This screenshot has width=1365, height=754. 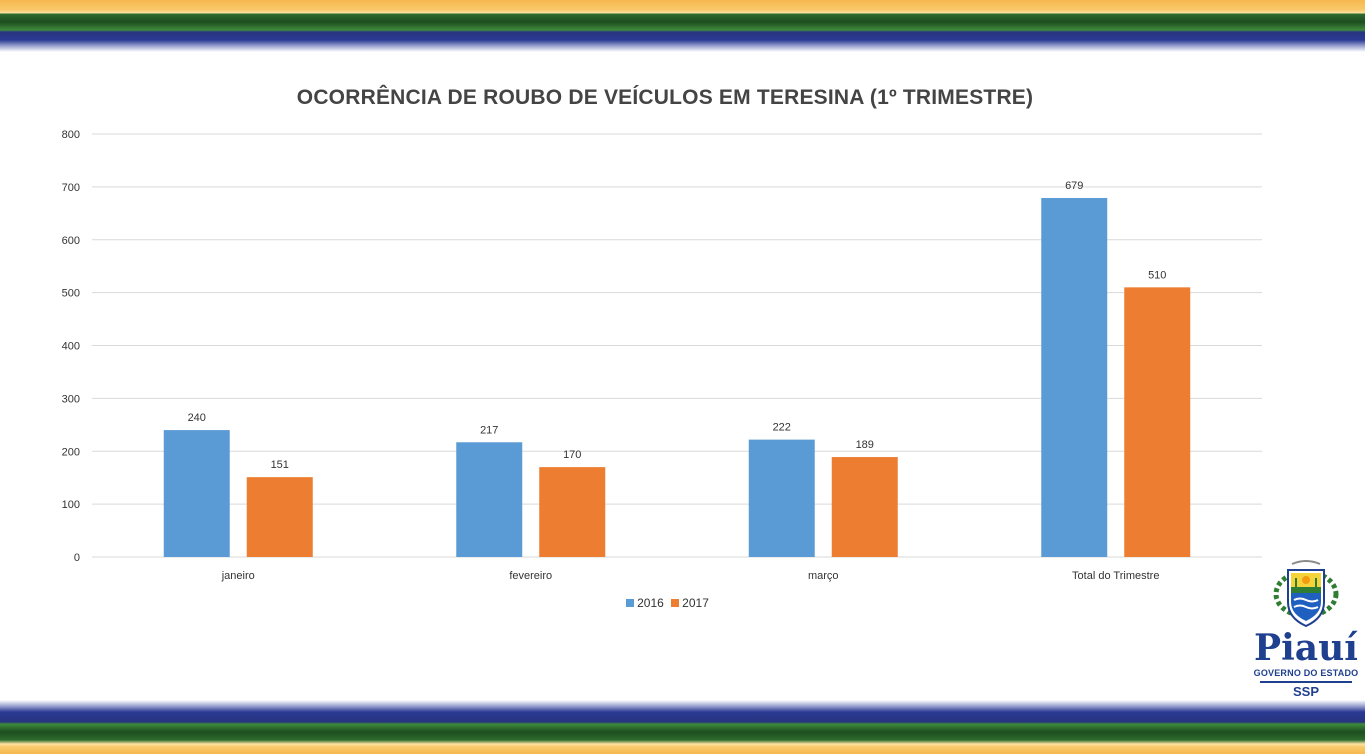 I want to click on legend-swatch-2017, so click(x=675, y=603).